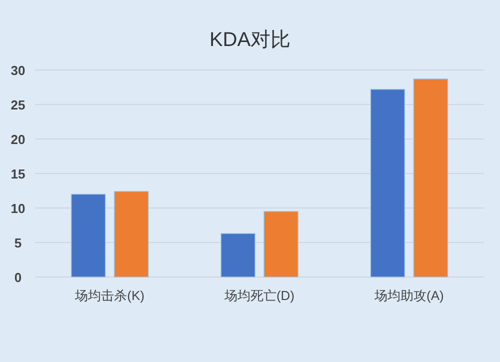 This screenshot has height=362, width=500. What do you see at coordinates (18, 105) in the screenshot?
I see `y-tick-label: 25` at bounding box center [18, 105].